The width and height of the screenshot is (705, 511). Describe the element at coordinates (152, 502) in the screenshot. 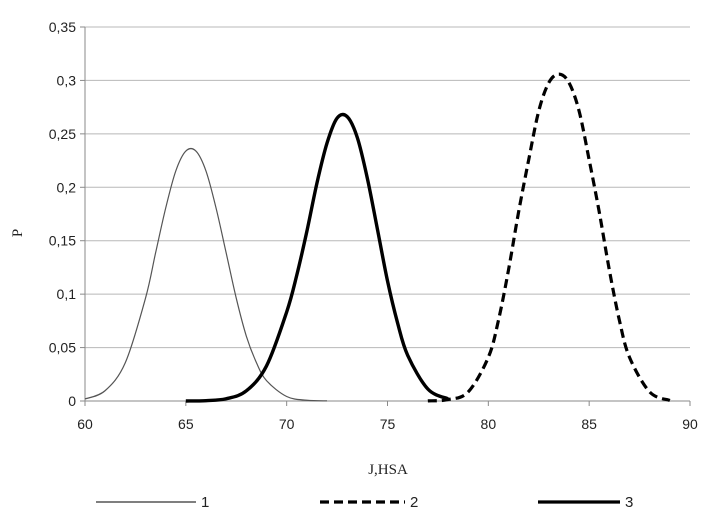

I see `legend-item-1: 1` at that location.